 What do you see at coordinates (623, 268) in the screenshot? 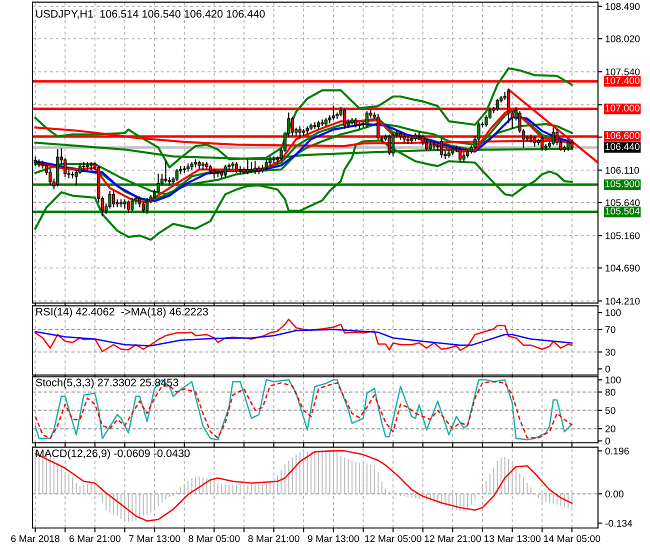
I see `y-tick-label: 104.690` at bounding box center [623, 268].